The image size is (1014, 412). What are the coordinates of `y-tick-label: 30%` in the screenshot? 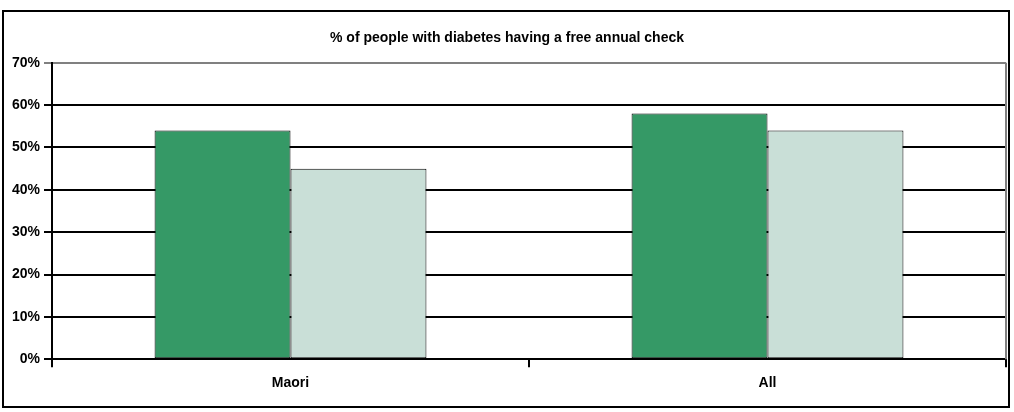 It's located at (26, 231).